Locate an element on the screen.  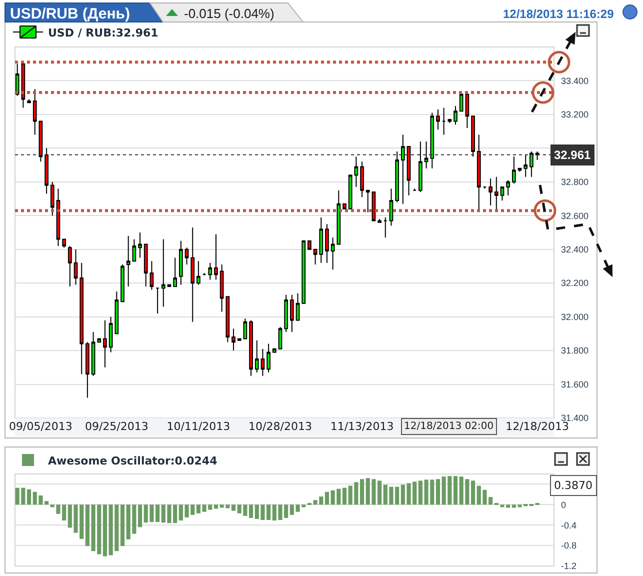
chart-title: USD/RUB (День) is located at coordinates (70, 13).